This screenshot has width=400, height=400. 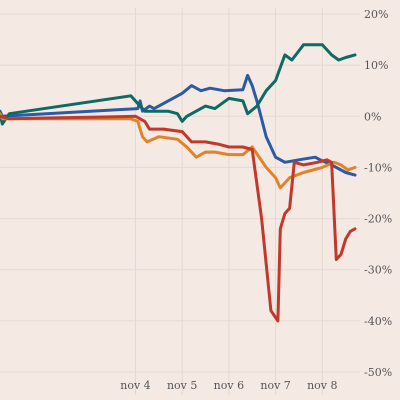 What do you see at coordinates (275, 385) in the screenshot?
I see `x-tick-label: nov 7` at bounding box center [275, 385].